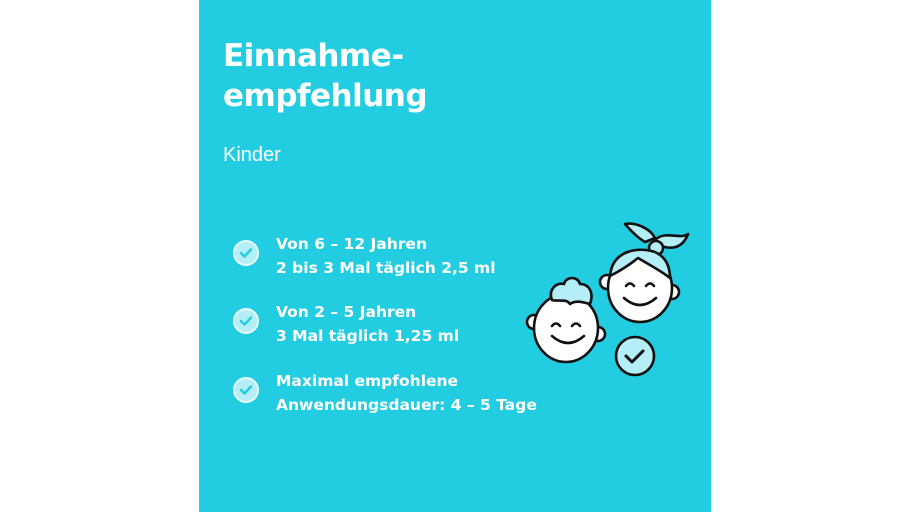 The height and width of the screenshot is (512, 909). I want to click on girl-face-icon, so click(644, 273).